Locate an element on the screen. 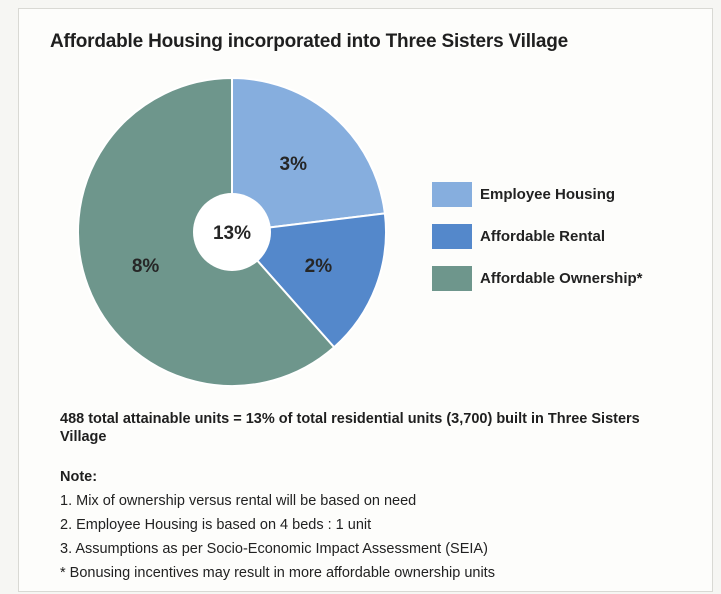 This screenshot has width=721, height=594. slice-label-affordable-ownership: 8% is located at coordinates (146, 266).